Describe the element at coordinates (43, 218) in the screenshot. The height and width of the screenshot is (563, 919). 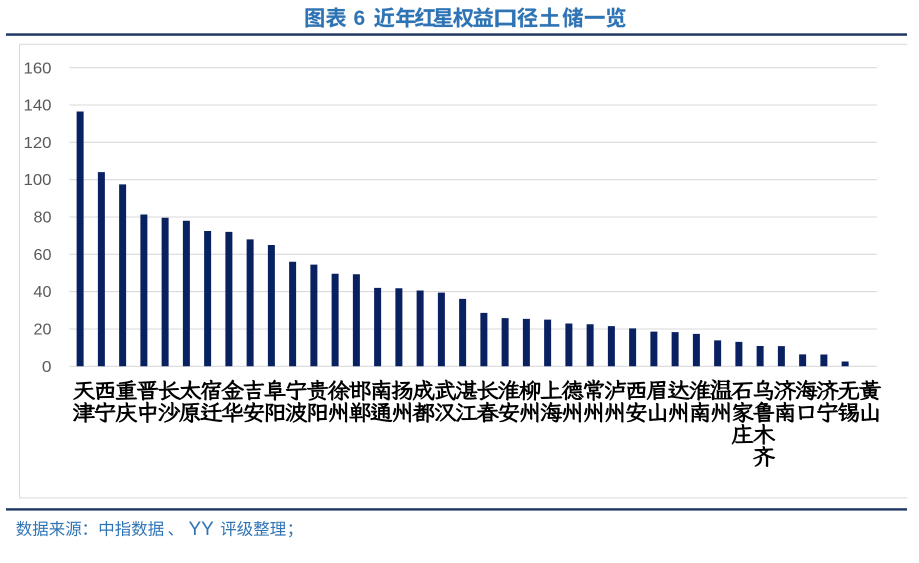
I see `svg-text: 80` at that location.